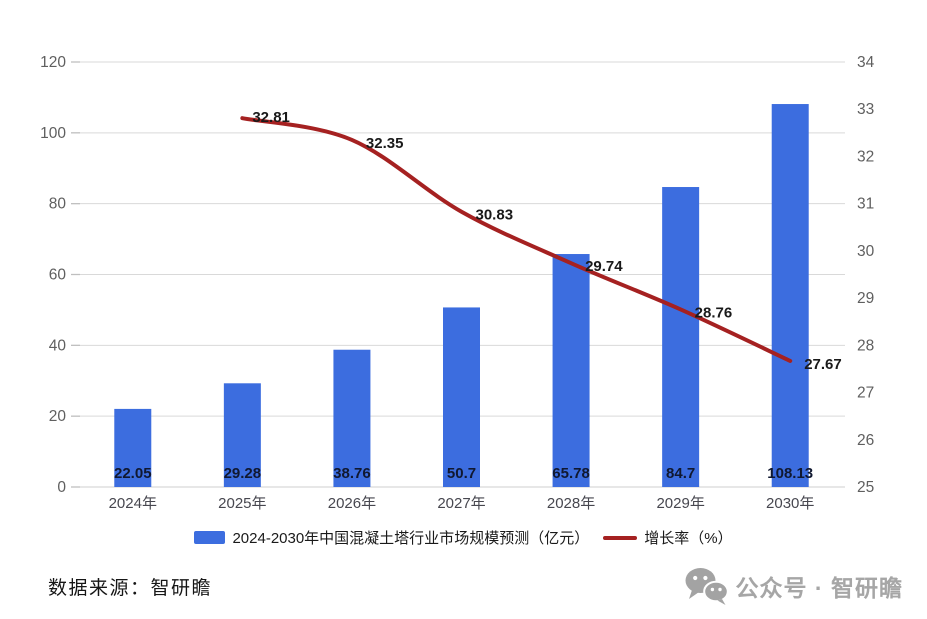  What do you see at coordinates (865, 298) in the screenshot?
I see `right-axis-tick-label: 29` at bounding box center [865, 298].